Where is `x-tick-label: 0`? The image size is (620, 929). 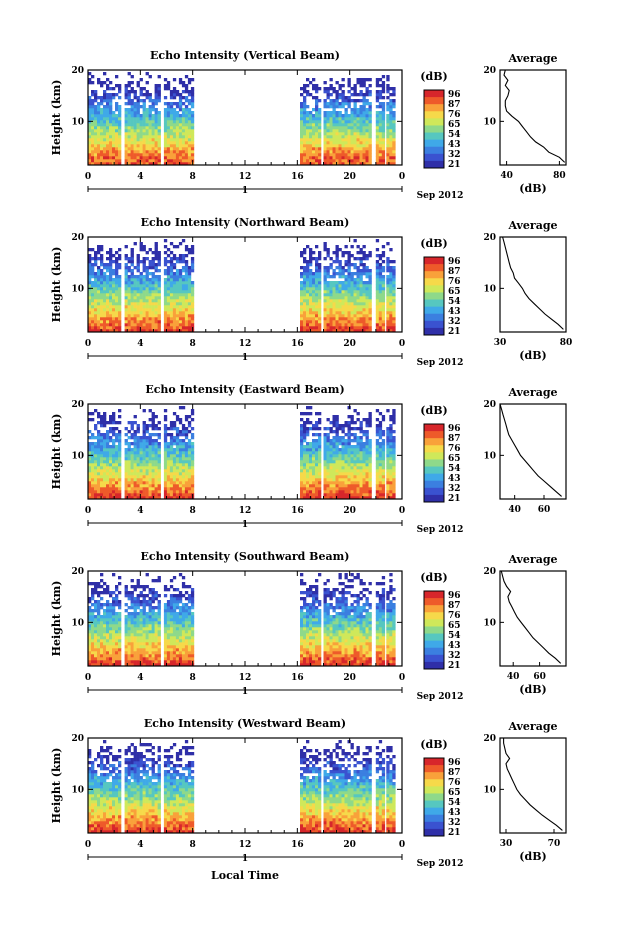
x-tick-label: 0 is located at coordinates (88, 344).